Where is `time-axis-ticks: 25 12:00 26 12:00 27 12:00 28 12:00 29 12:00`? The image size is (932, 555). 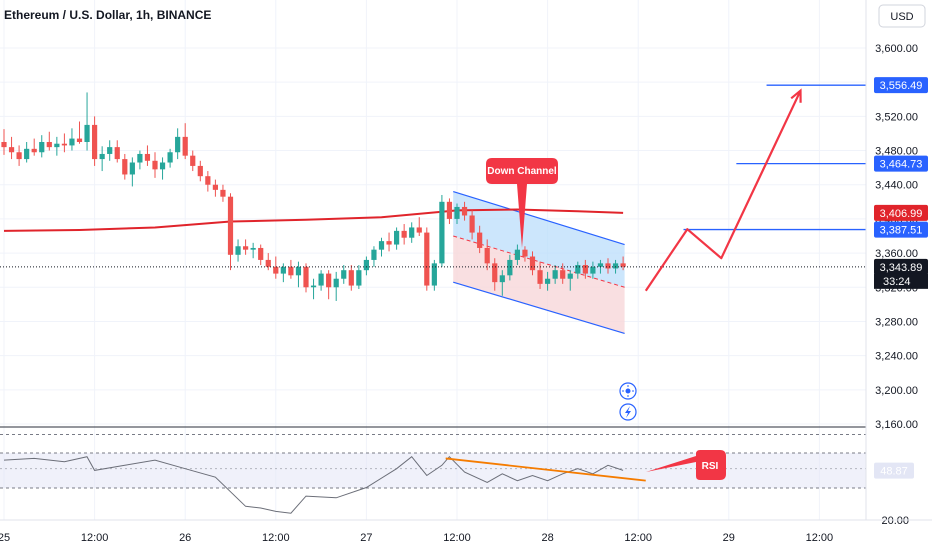
time-axis-ticks: 25 12:00 26 12:00 27 12:00 28 12:00 29 12:00 is located at coordinates (416, 538).